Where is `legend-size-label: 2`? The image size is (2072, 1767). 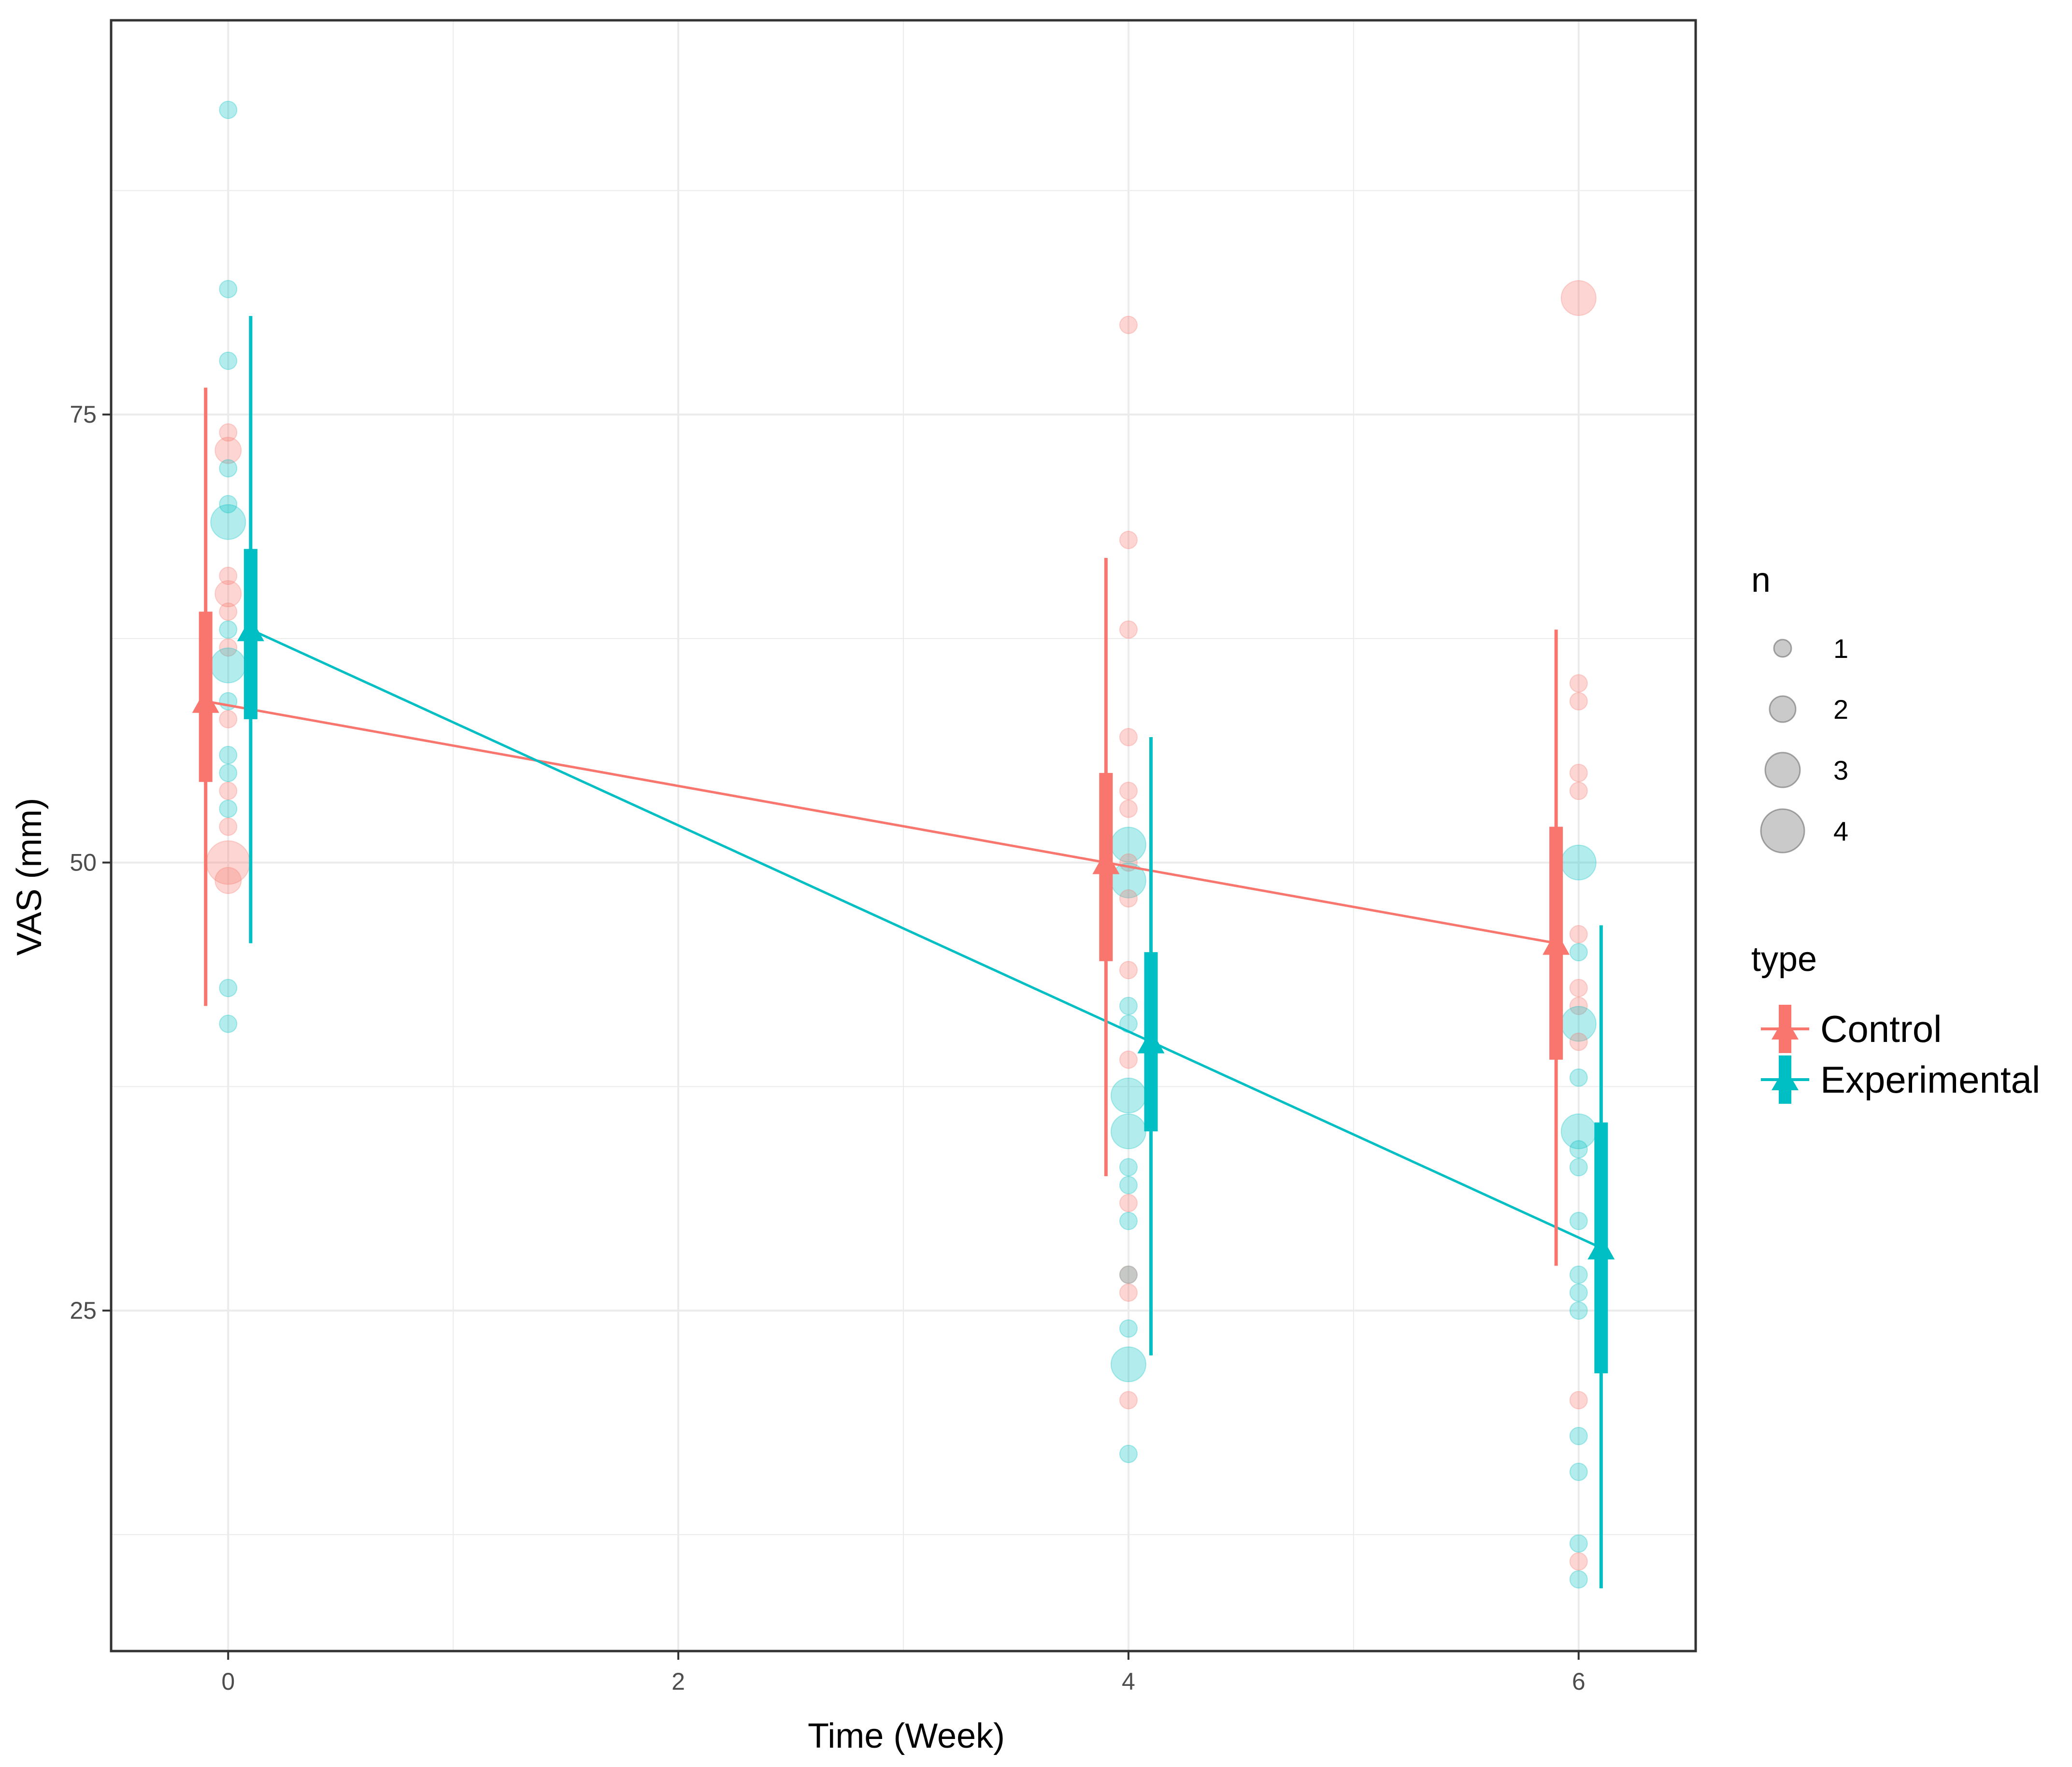
legend-size-label: 2 is located at coordinates (1840, 709).